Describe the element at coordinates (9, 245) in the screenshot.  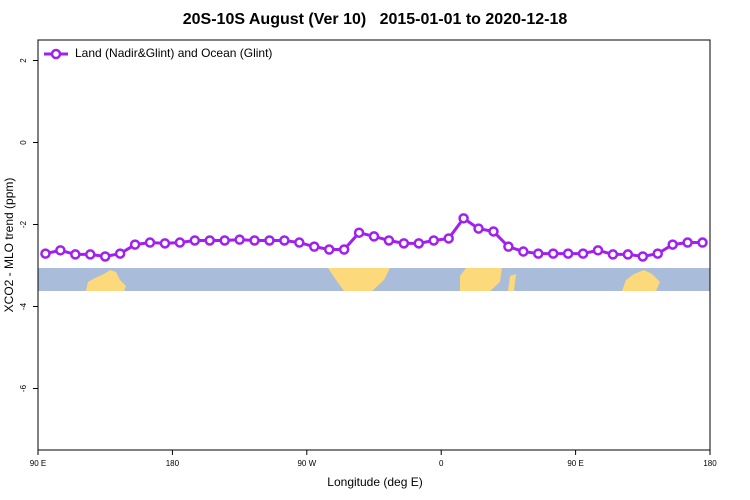
I see `y-axis-label: XCO2 - MLO trend (ppm)` at that location.